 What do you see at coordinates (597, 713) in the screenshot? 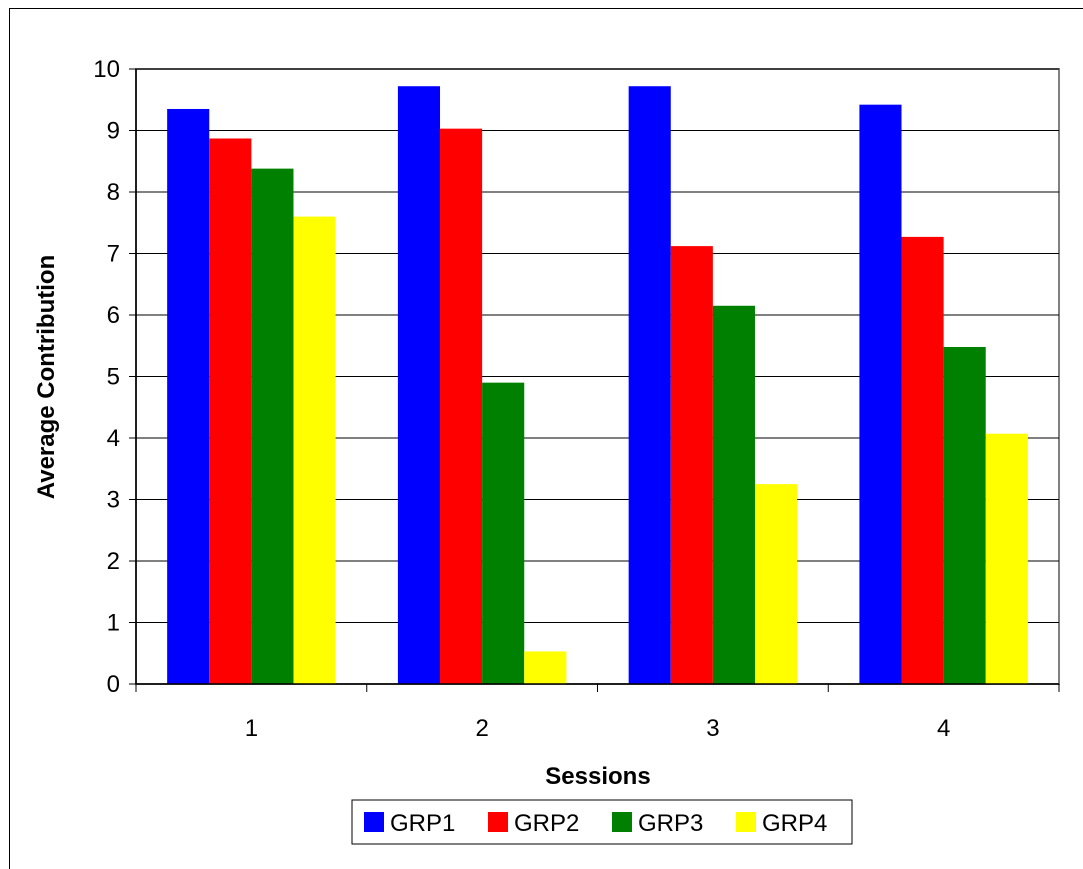
I see `x-tick-labels: 1 2 3 4` at bounding box center [597, 713].